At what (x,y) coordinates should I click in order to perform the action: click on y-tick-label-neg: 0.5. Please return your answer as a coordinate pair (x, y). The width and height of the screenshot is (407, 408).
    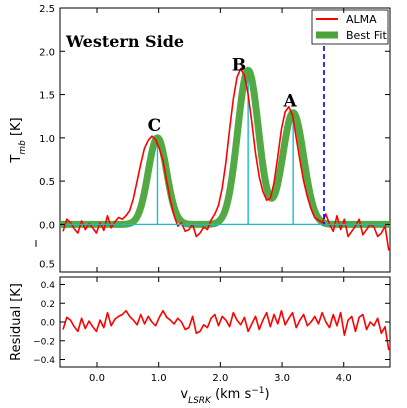
    Looking at the image, I should click on (47, 264).